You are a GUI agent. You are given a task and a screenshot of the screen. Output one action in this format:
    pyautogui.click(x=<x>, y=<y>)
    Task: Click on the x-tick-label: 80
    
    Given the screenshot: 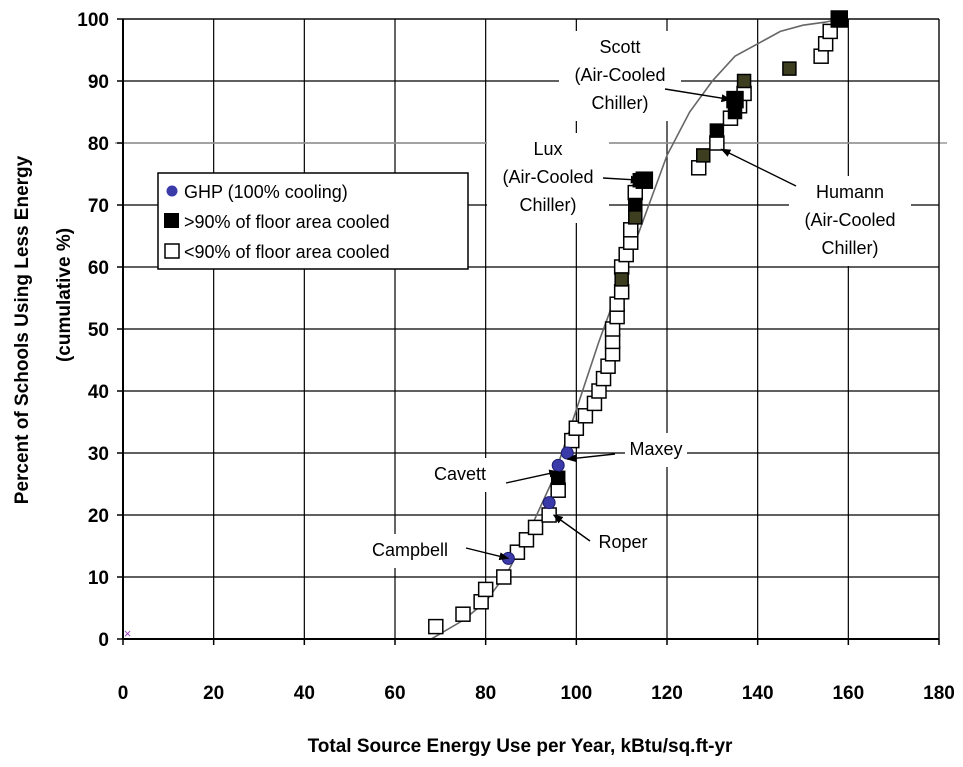 What is the action you would take?
    pyautogui.click(x=485, y=693)
    